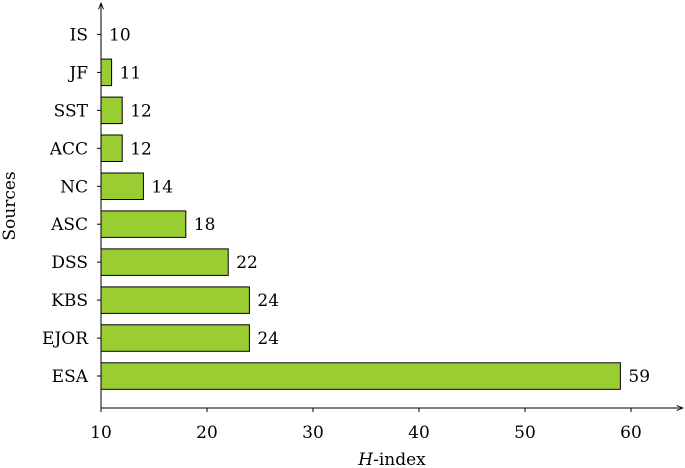  Describe the element at coordinates (120, 35) in the screenshot. I see `value-label-is: 10` at that location.